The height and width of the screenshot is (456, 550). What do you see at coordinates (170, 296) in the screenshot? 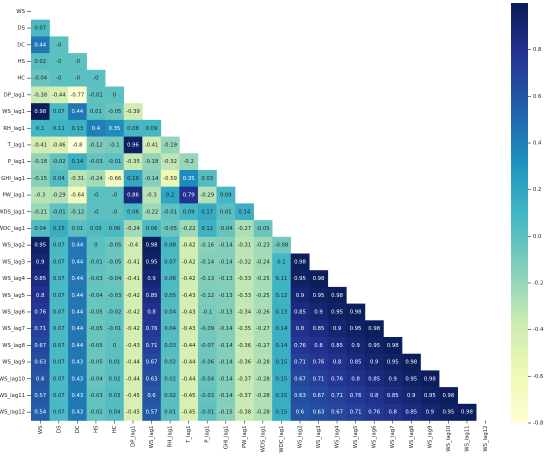
I see `cell-label: 0.05` at bounding box center [170, 296].